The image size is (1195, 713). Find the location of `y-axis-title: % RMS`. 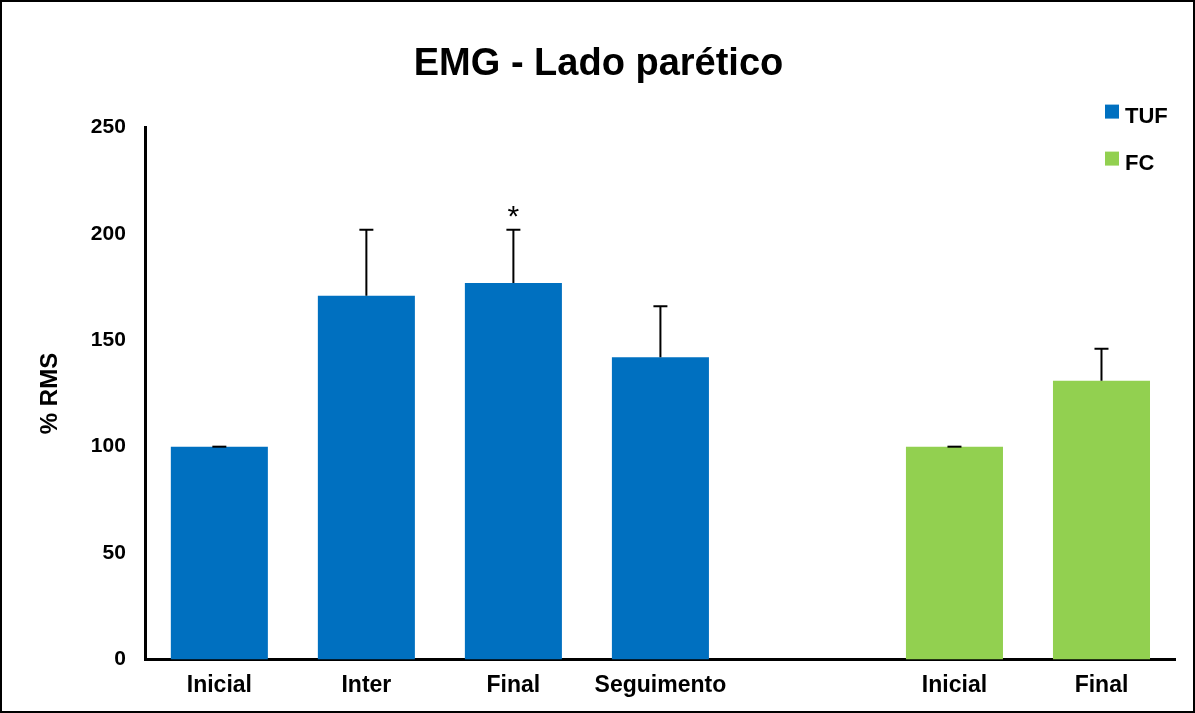

y-axis-title: % RMS is located at coordinates (49, 393).